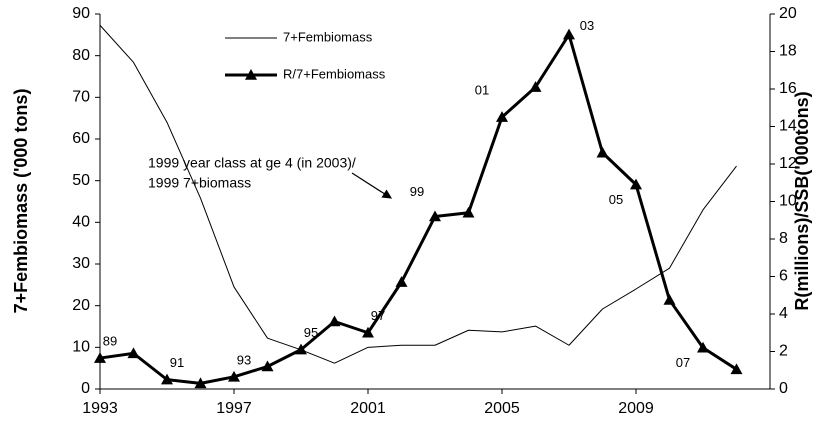 The width and height of the screenshot is (819, 430). I want to click on point-label: 93, so click(244, 359).